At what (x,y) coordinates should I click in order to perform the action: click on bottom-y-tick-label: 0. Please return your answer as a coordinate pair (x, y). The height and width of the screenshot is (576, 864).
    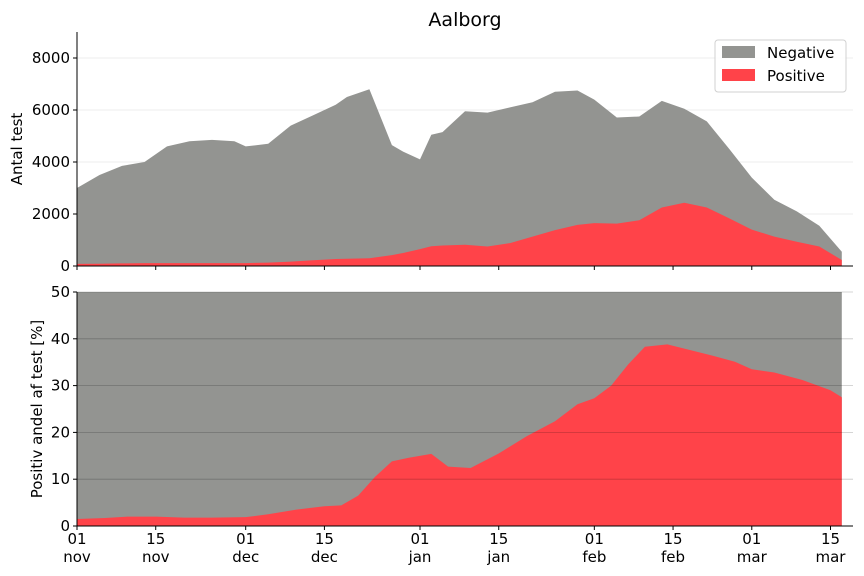
    Looking at the image, I should click on (65, 526).